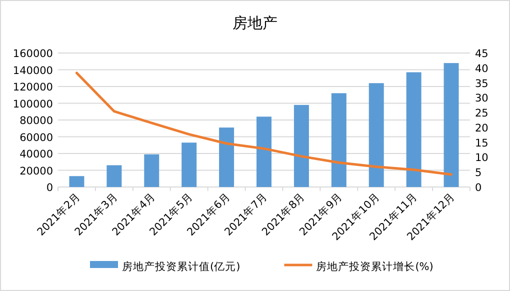 Image resolution: width=510 pixels, height=291 pixels. What do you see at coordinates (478, 188) in the screenshot?
I see `y2-tick-label: 0` at bounding box center [478, 188].